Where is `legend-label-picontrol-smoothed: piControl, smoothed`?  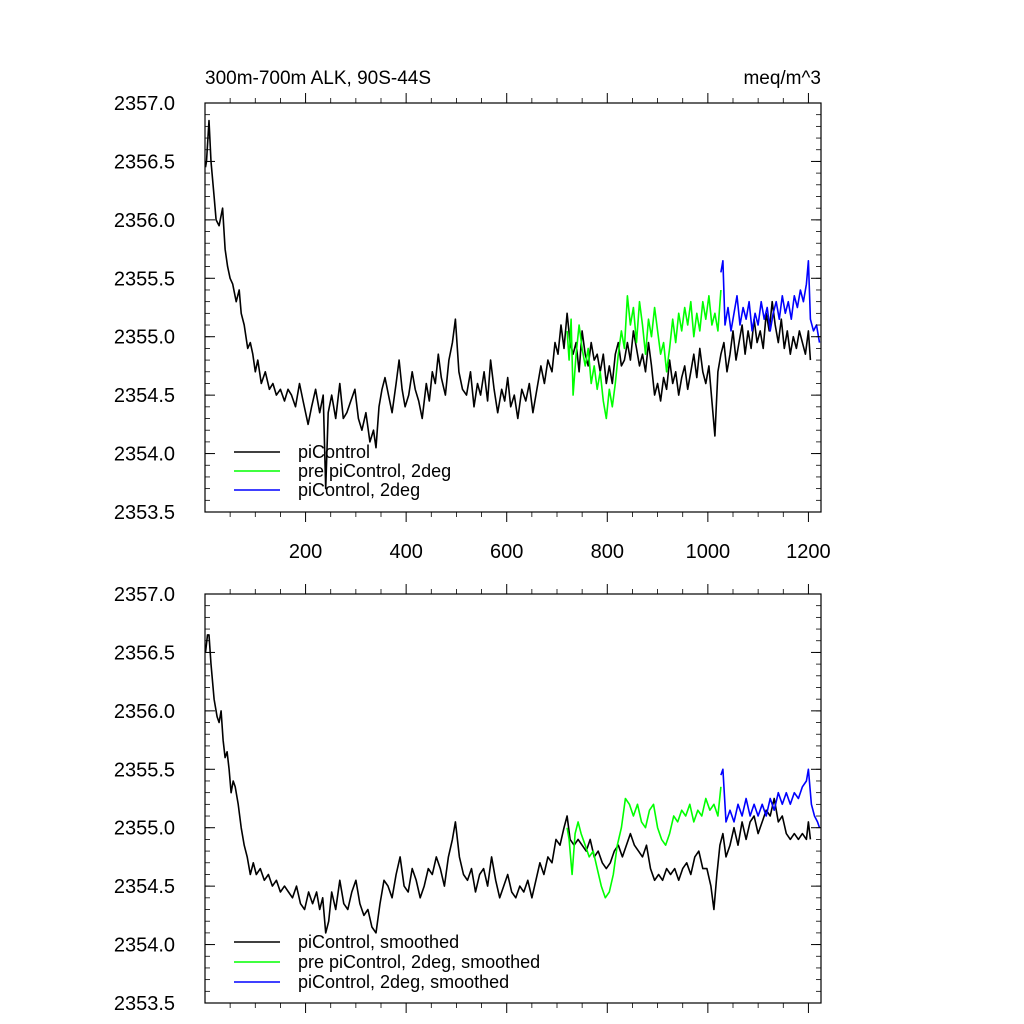
legend-label-picontrol-smoothed: piControl, smoothed is located at coordinates (378, 942).